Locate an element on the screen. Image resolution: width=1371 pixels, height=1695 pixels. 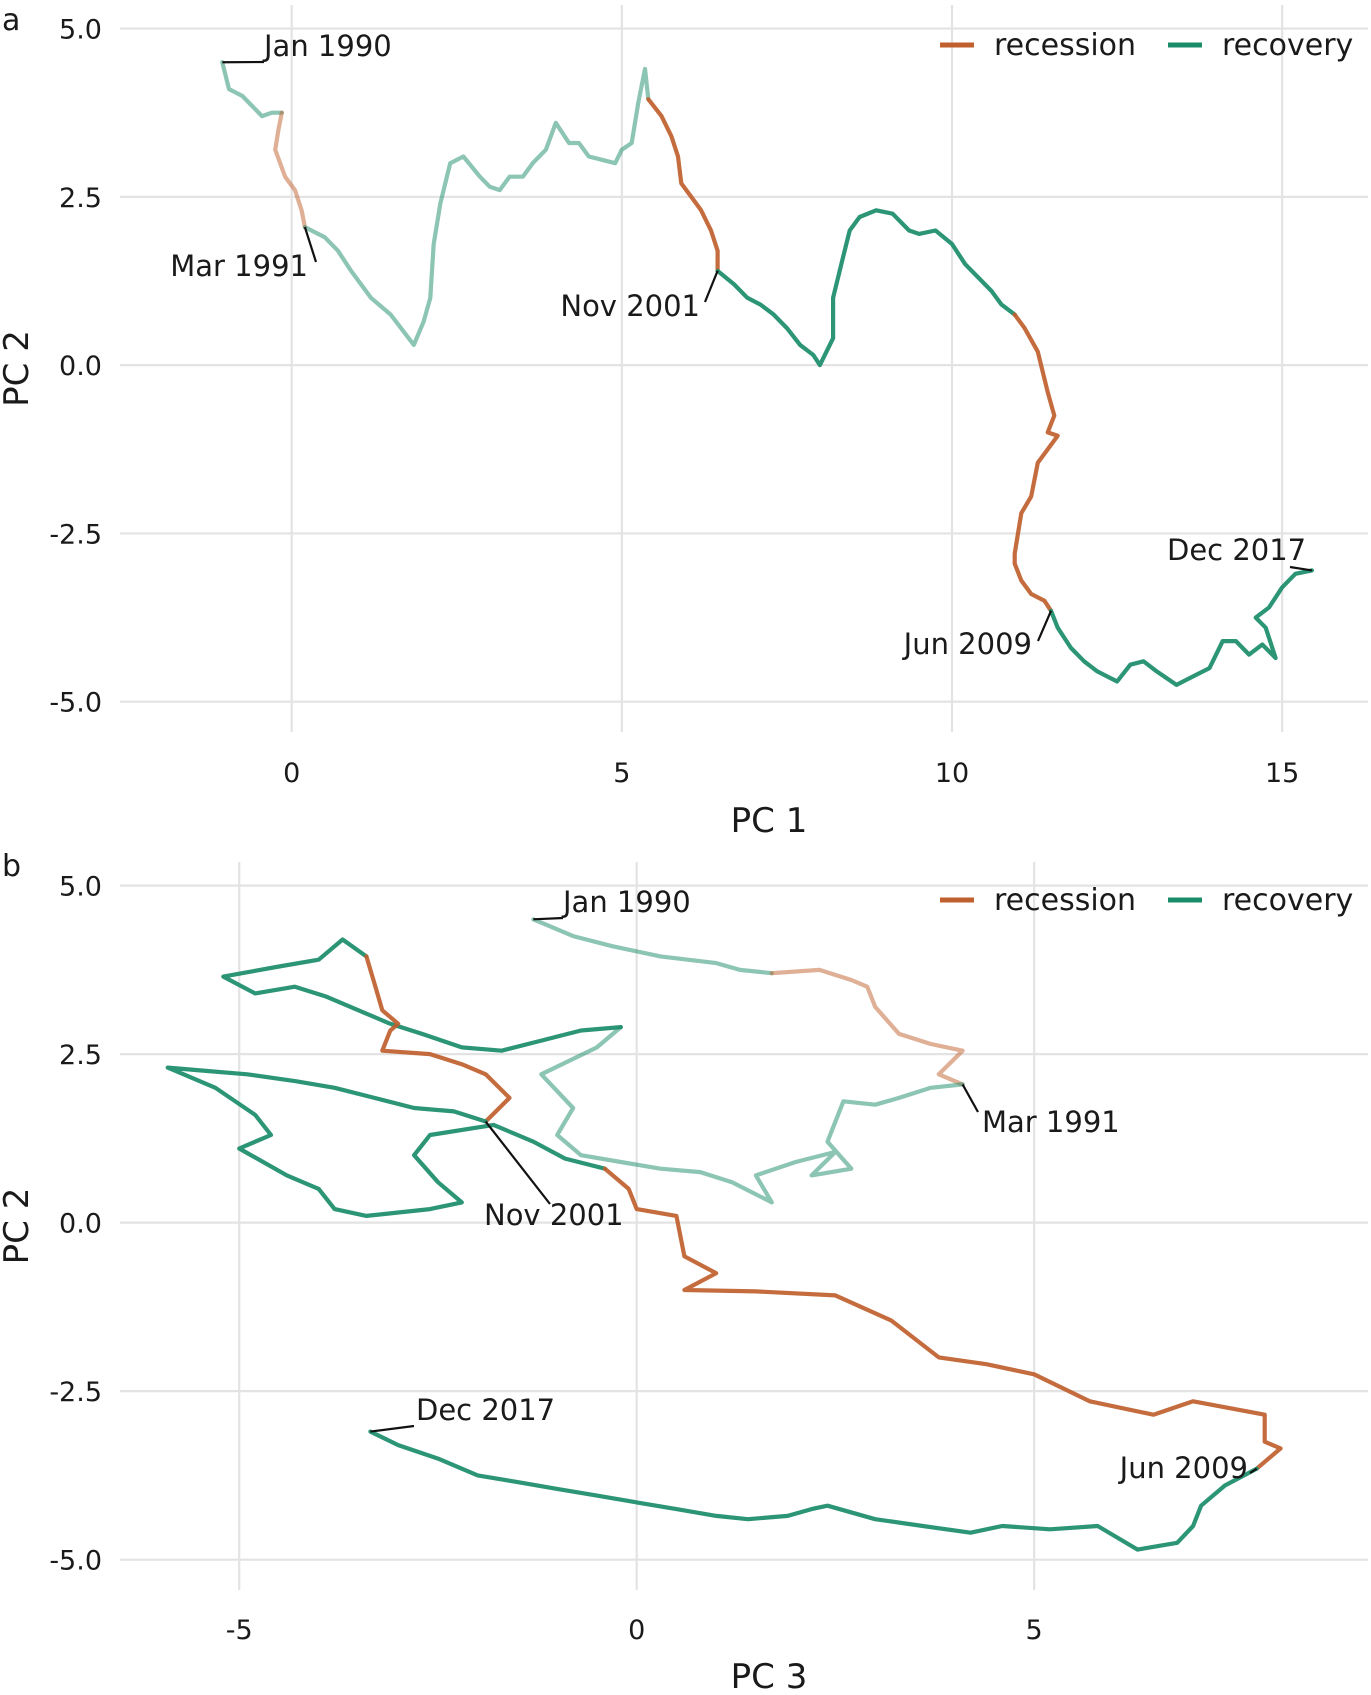
x-axis-title: PC 3 is located at coordinates (769, 1676).